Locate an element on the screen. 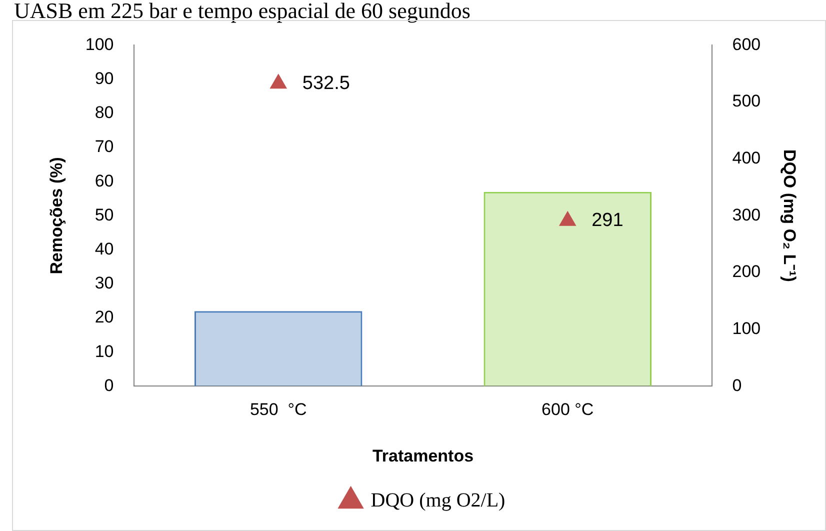  x-tick-label: 550 °C is located at coordinates (278, 410).